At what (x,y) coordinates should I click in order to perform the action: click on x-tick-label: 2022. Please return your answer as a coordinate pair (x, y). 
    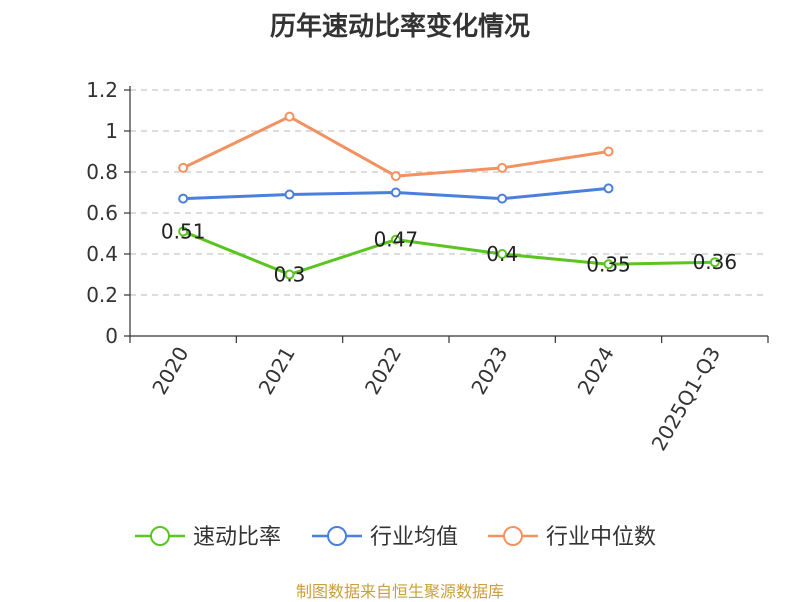
    Looking at the image, I should click on (383, 371).